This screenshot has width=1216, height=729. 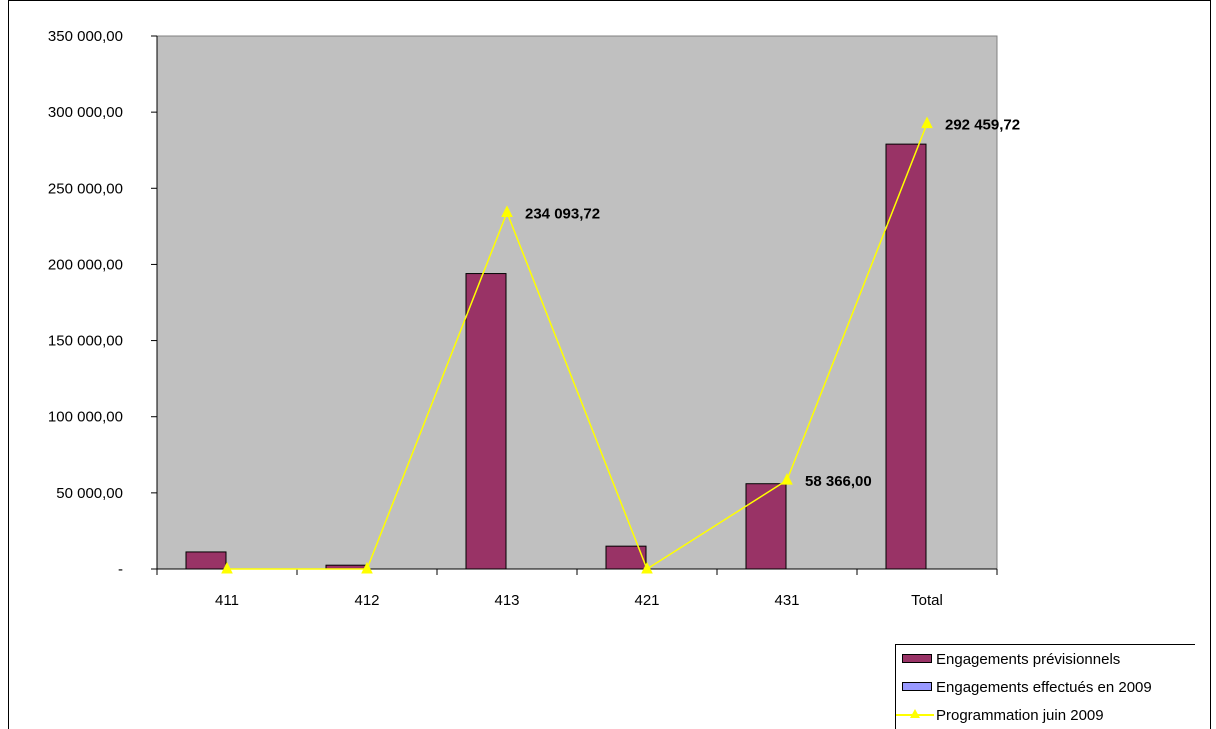 What do you see at coordinates (85, 112) in the screenshot?
I see `y-tick-label: 300 000,00` at bounding box center [85, 112].